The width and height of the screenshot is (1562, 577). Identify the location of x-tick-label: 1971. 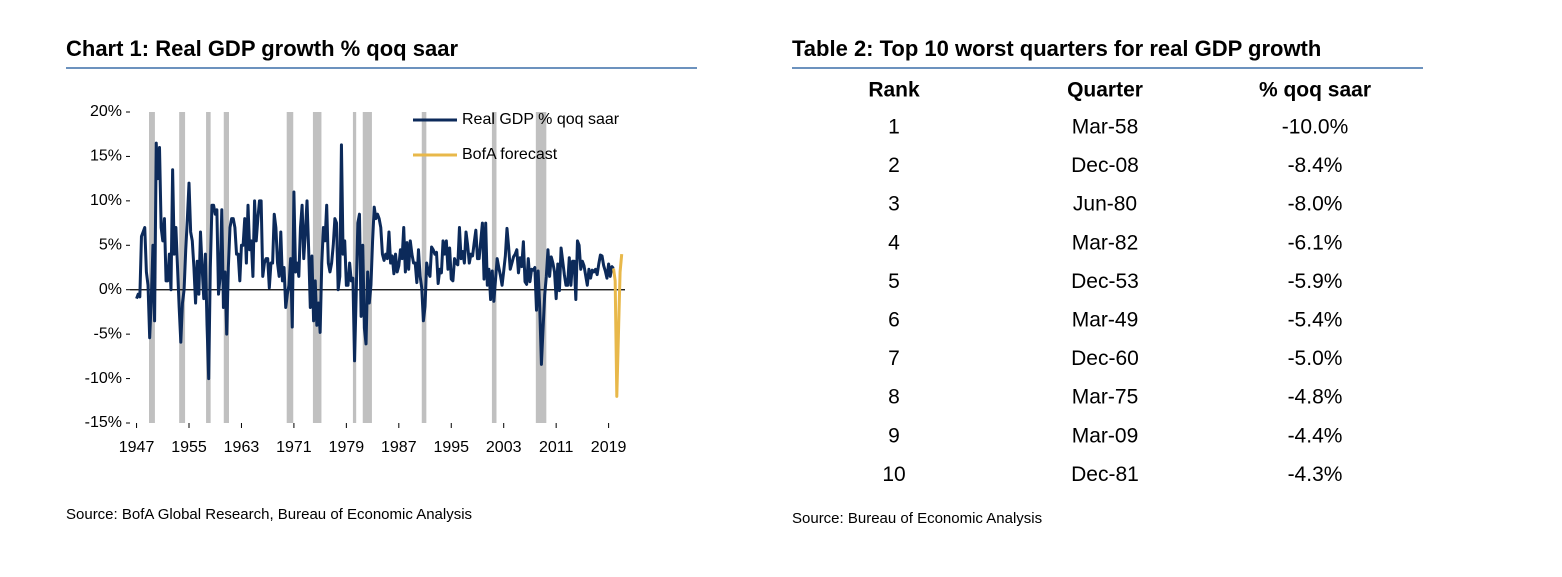
(294, 447).